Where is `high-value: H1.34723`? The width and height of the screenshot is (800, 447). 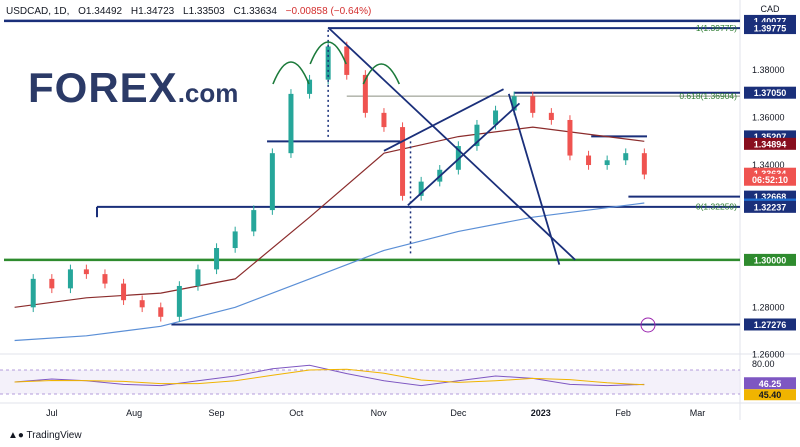
high-value: H1.34723 is located at coordinates (152, 11).